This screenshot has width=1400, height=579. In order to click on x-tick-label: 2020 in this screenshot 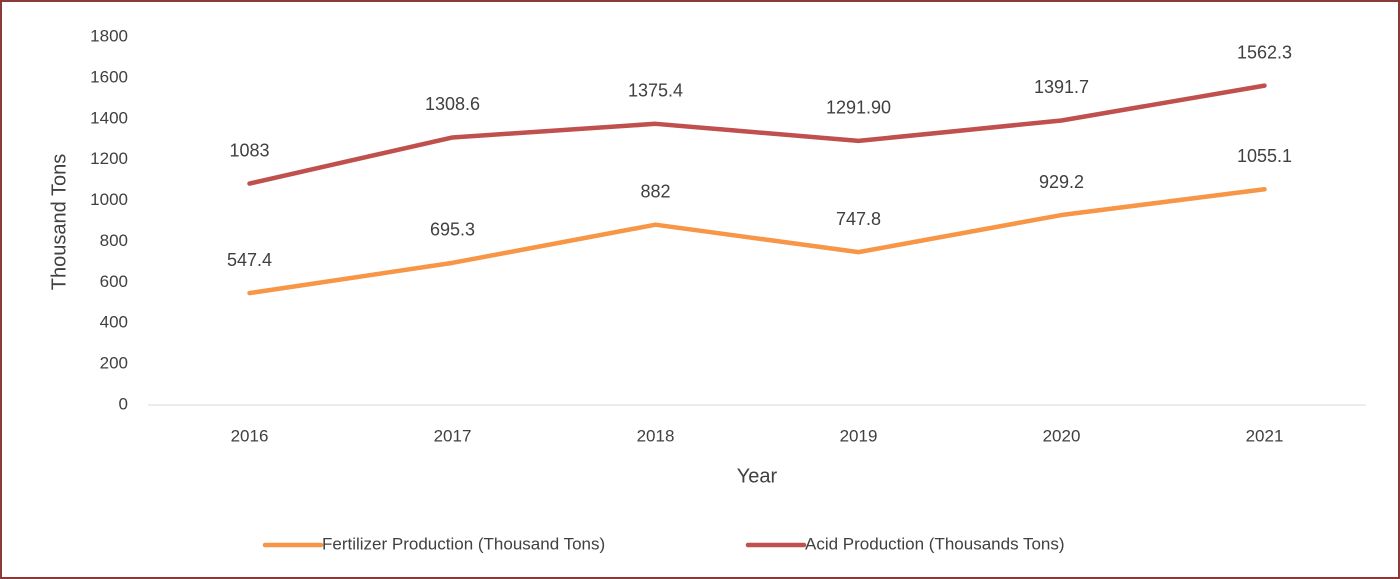, I will do `click(1062, 435)`.